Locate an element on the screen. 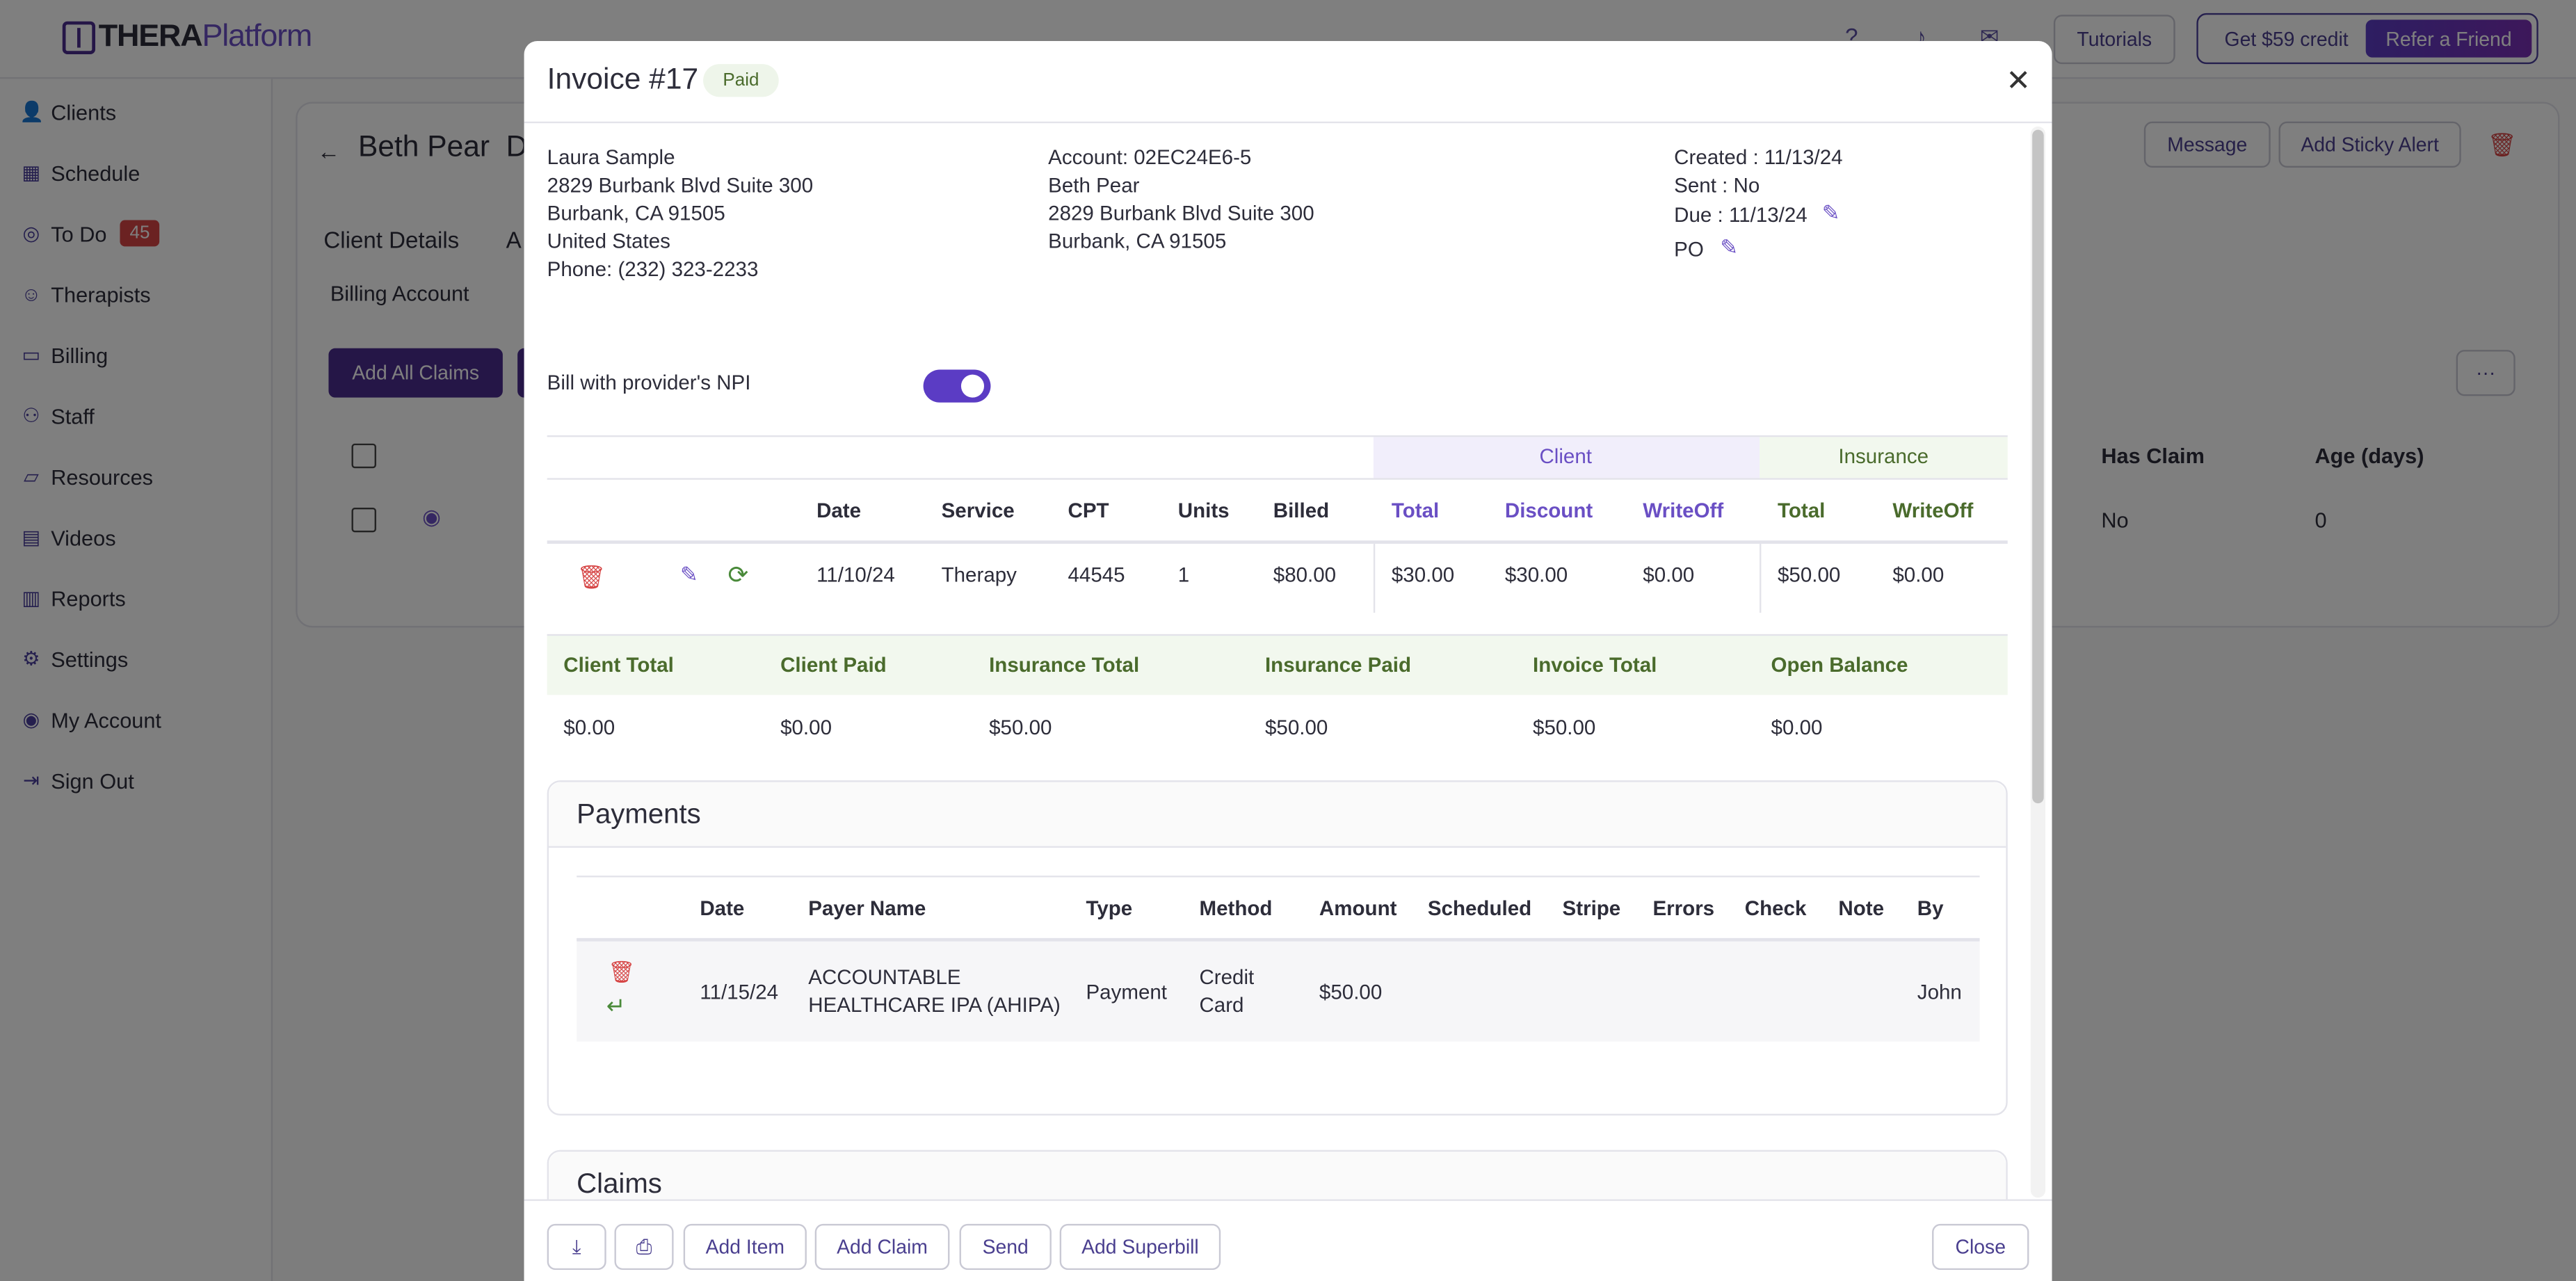  sum-client-total: $0.00 is located at coordinates (589, 728).